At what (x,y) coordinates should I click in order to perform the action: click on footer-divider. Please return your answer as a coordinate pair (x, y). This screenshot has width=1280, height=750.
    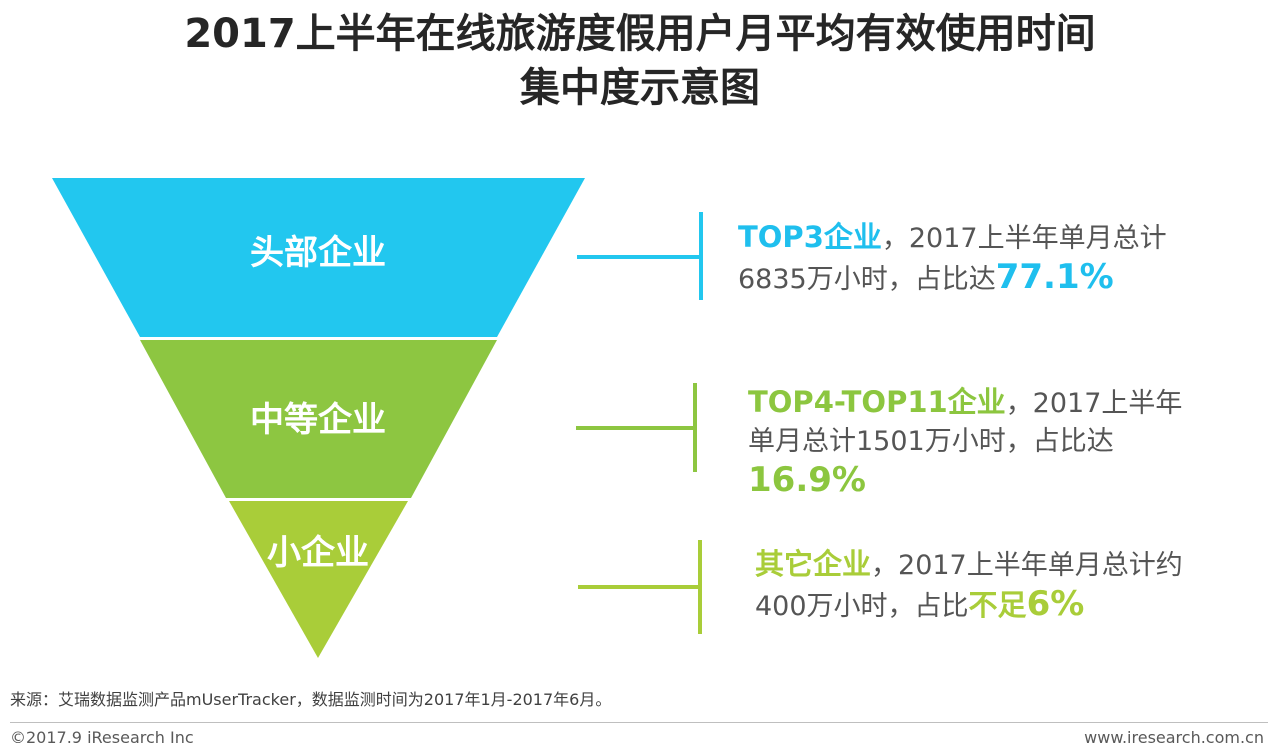
    Looking at the image, I should click on (639, 722).